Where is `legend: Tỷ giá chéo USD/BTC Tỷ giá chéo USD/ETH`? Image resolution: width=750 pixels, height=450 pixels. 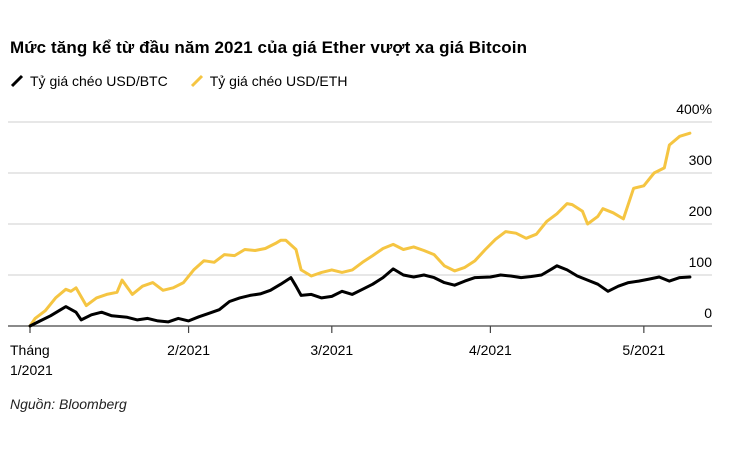 legend: Tỷ giá chéo USD/BTC Tỷ giá chéo USD/ETH is located at coordinates (189, 81).